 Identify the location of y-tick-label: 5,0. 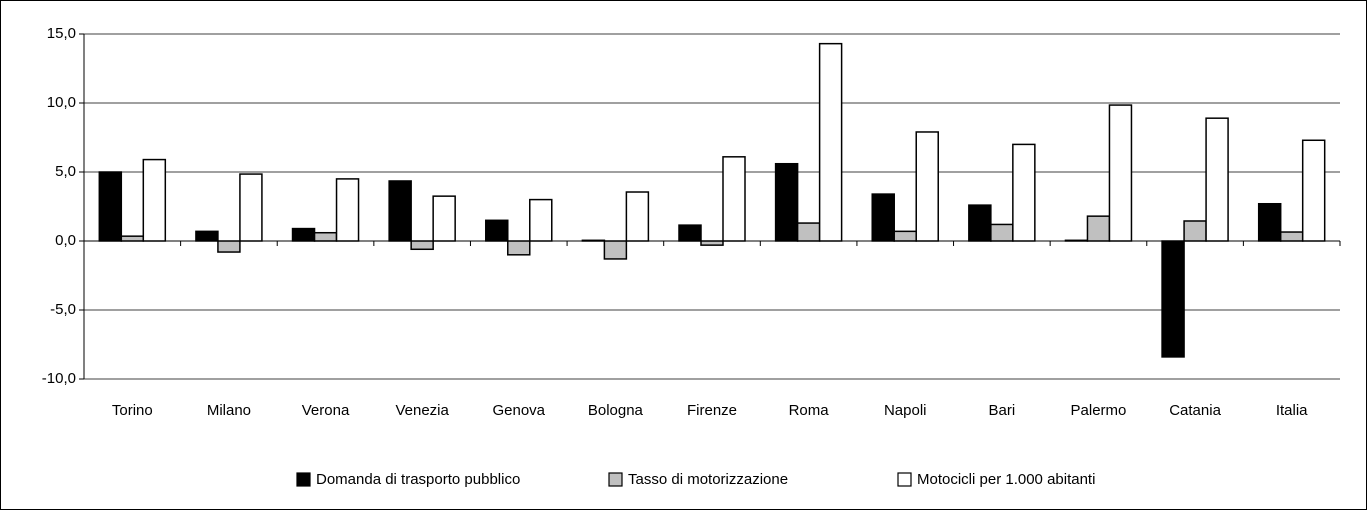
(65, 171).